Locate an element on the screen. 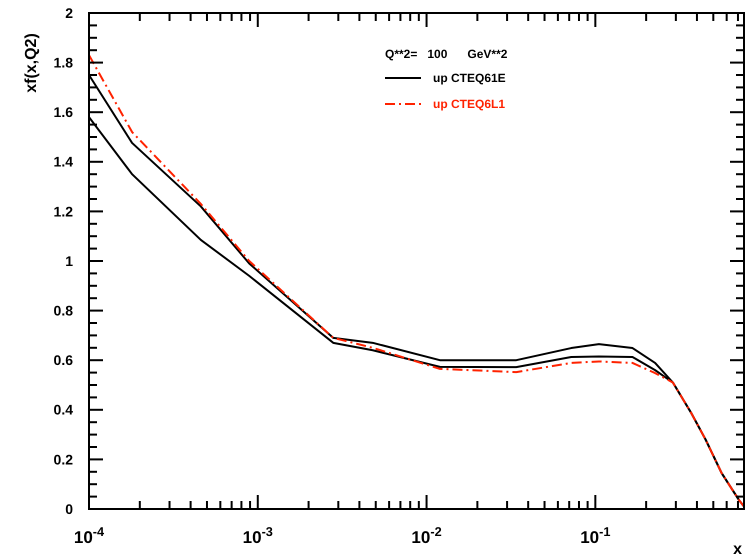  y-tick-label: 0 is located at coordinates (69, 508).